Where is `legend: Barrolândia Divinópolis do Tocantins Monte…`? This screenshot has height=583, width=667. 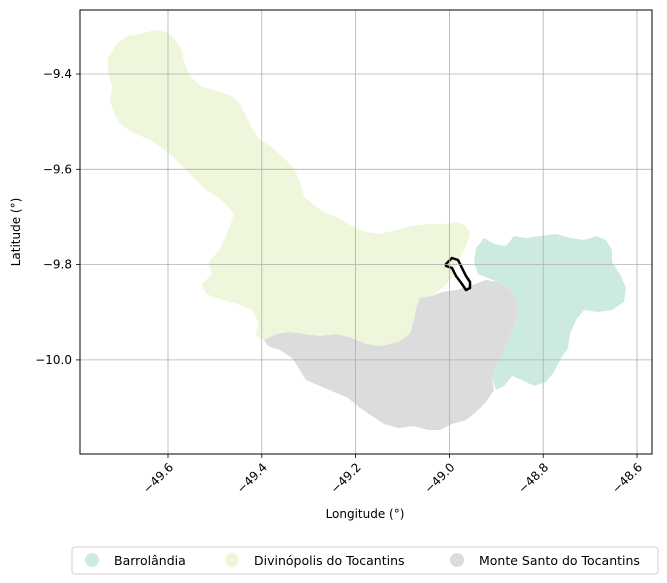
legend: Barrolândia Divinópolis do Tocantins Monte… is located at coordinates (365, 560).